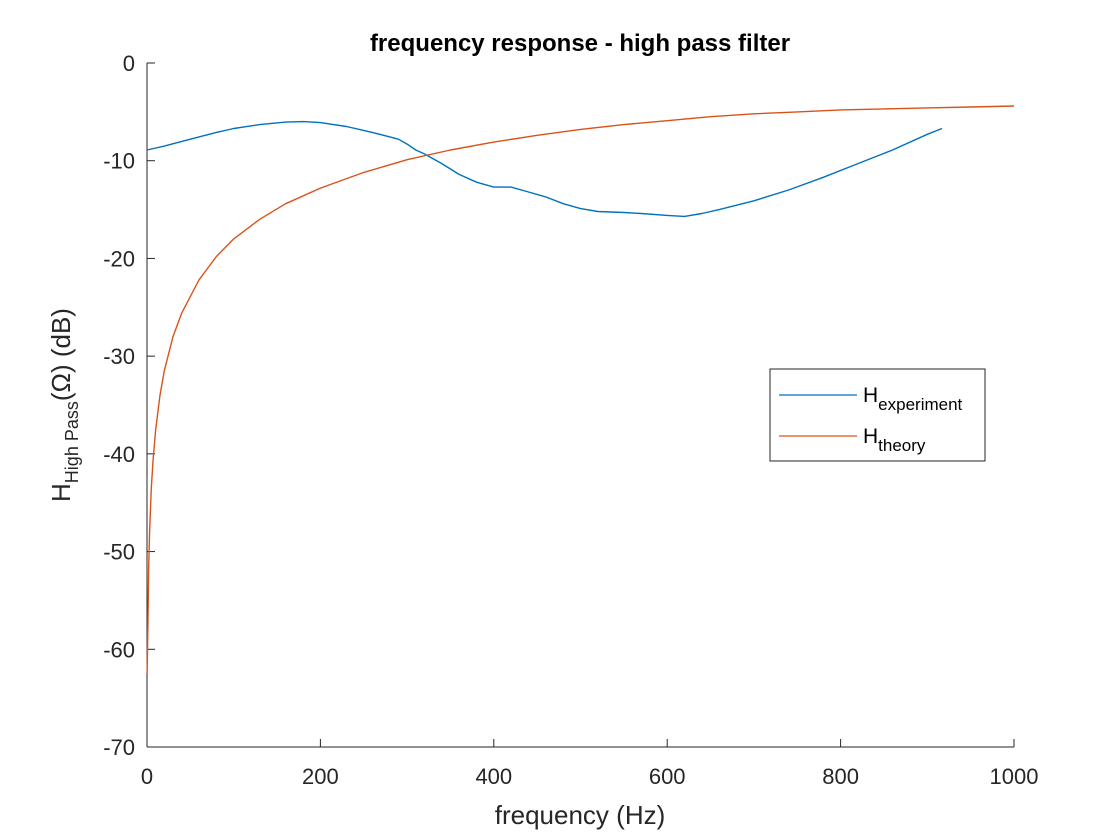 The width and height of the screenshot is (1120, 840). Describe the element at coordinates (580, 815) in the screenshot. I see `x-axis-label: frequency (Hz)` at that location.